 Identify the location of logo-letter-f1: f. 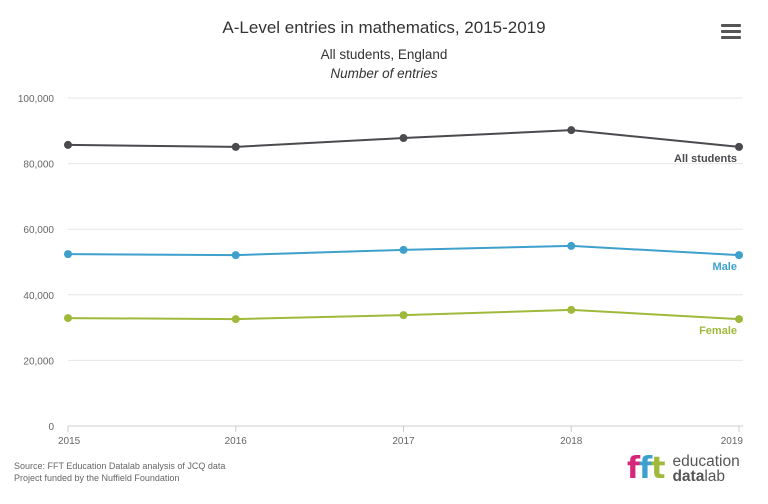
(633, 468).